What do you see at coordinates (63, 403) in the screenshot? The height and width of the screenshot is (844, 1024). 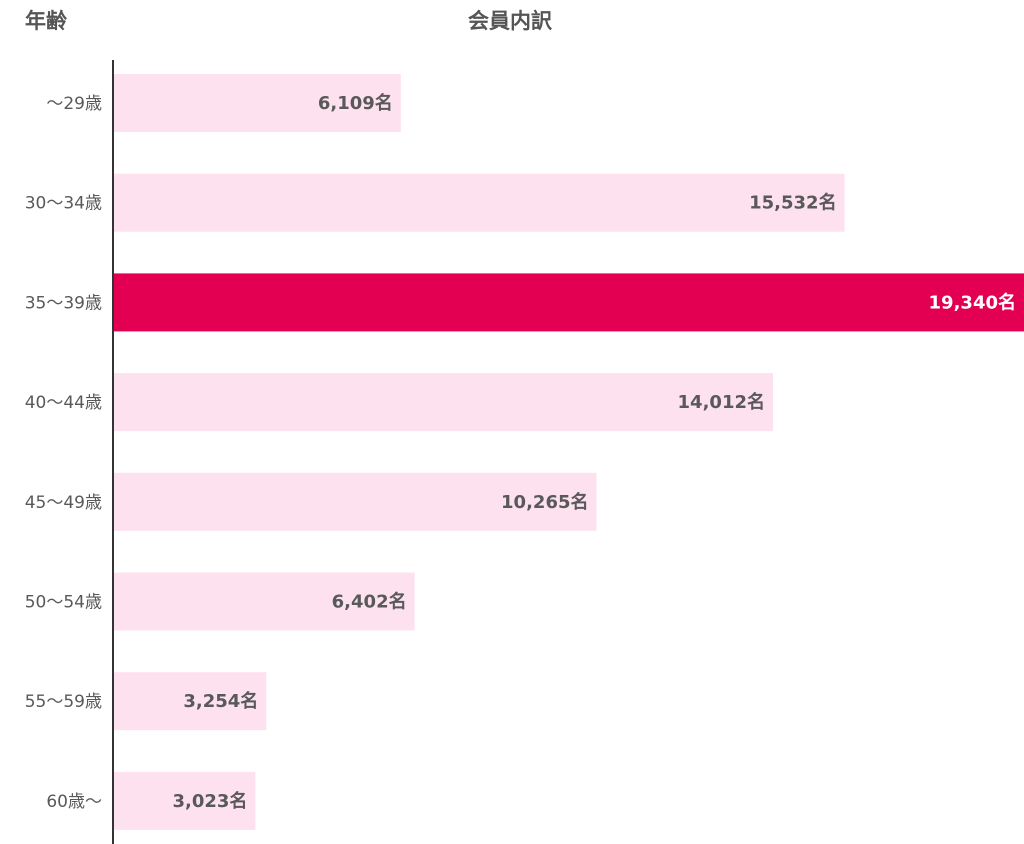 I see `category-label: 40～44歳` at bounding box center [63, 403].